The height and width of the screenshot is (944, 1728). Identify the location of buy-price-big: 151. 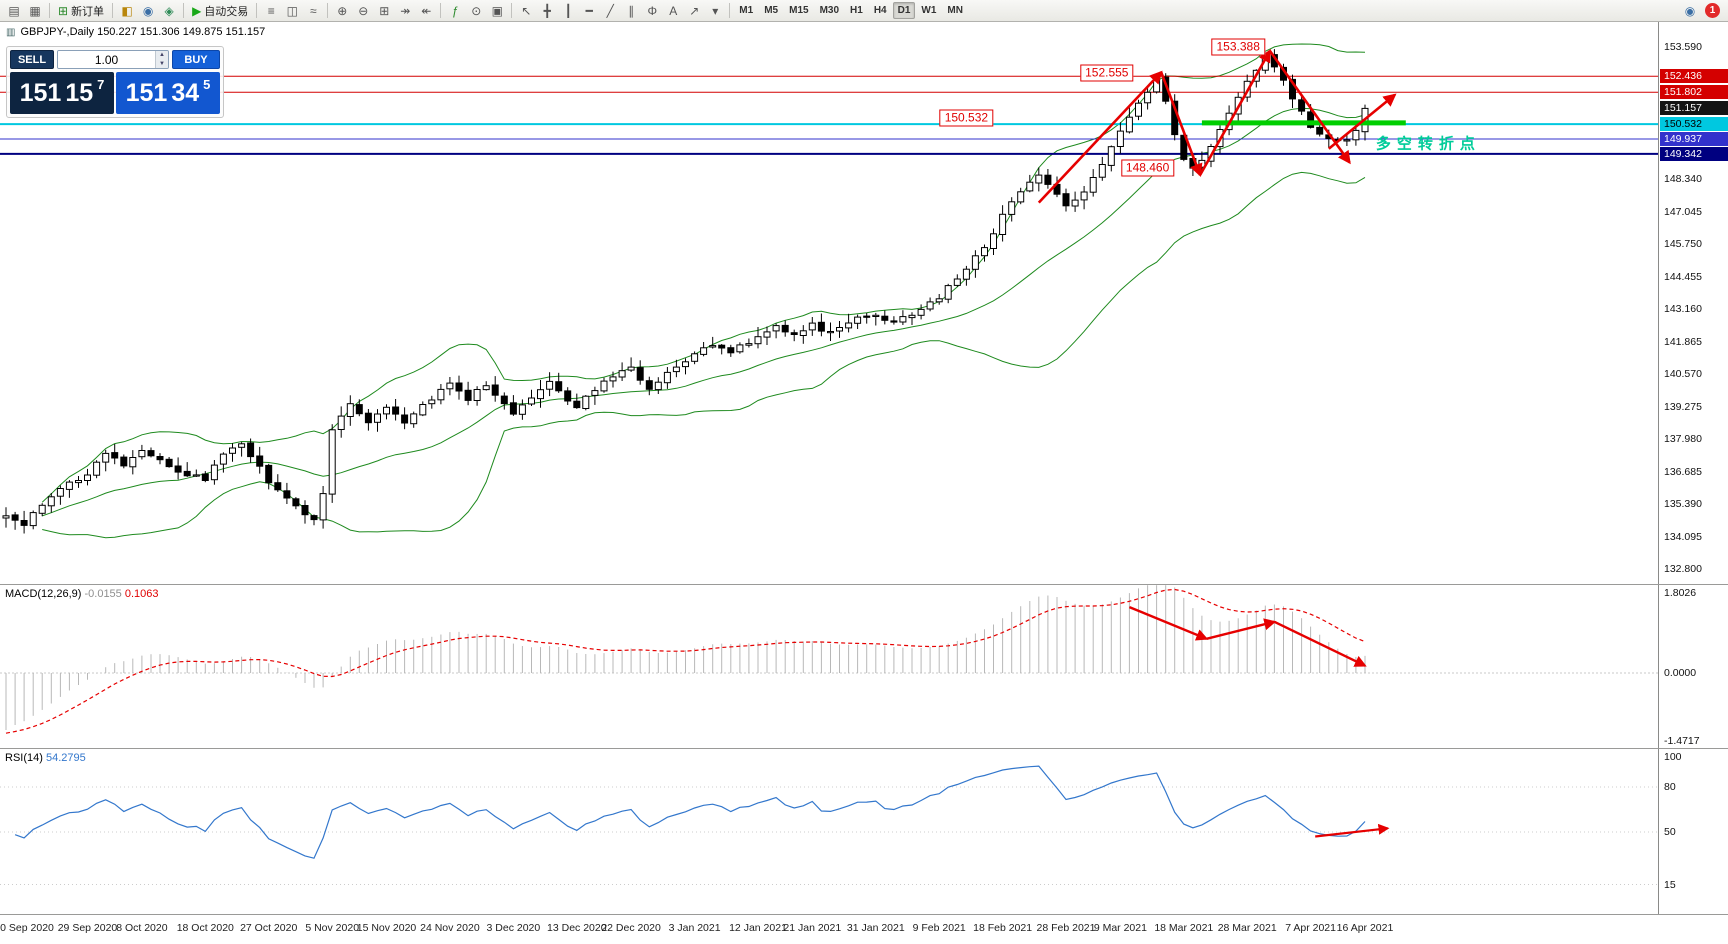
(146, 92).